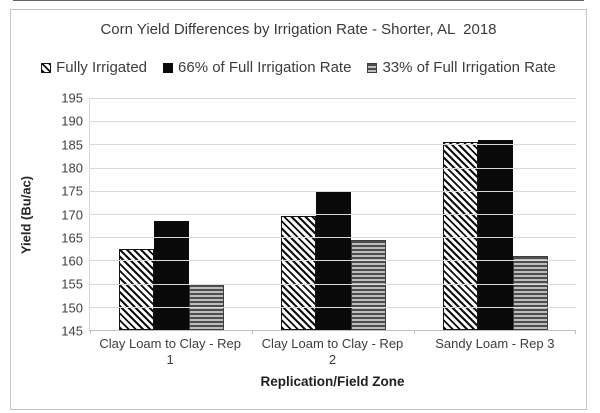  I want to click on y-tick-label: 150, so click(72, 308).